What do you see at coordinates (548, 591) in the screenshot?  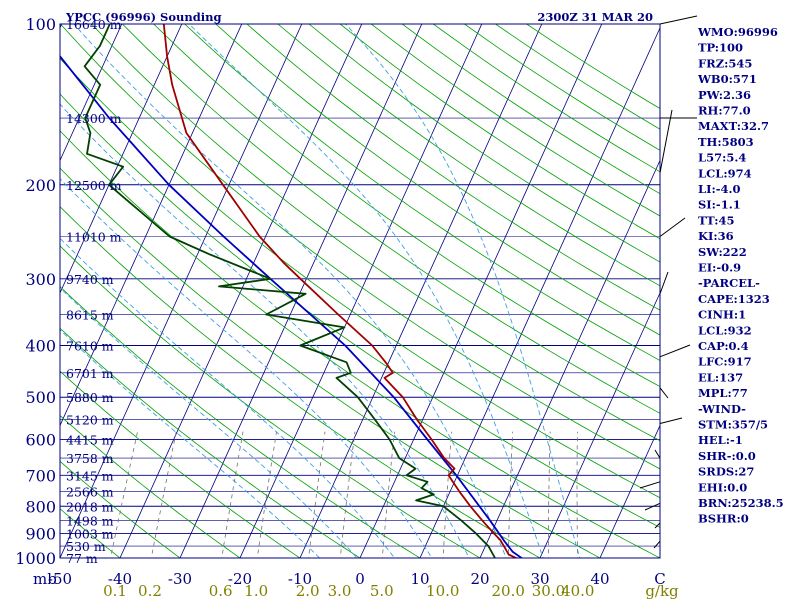 I see `mixing-ratio-tick-label: 30.0` at bounding box center [548, 591].